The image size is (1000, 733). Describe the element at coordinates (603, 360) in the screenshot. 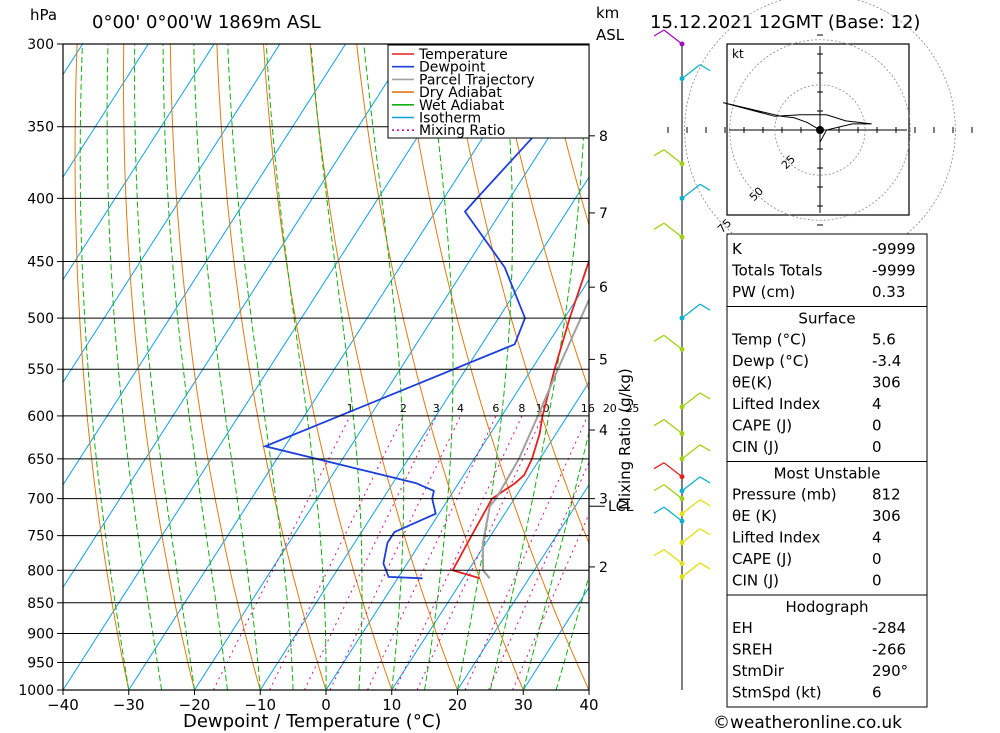

I see `altitude-tick-label: 5` at that location.